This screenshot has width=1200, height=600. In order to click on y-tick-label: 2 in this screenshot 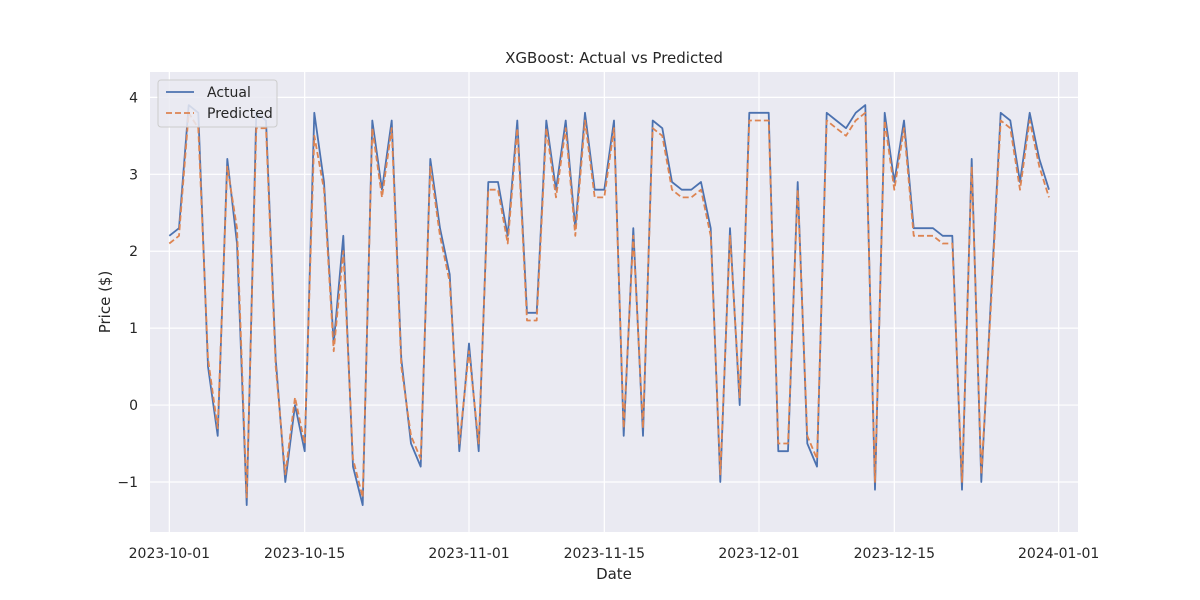, I will do `click(133, 252)`.